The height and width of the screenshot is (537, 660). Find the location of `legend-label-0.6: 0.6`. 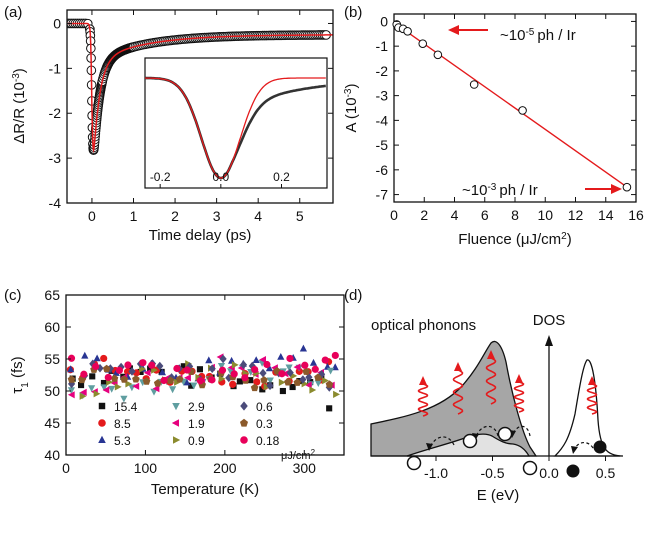

legend-label-0.6: 0.6 is located at coordinates (264, 407).